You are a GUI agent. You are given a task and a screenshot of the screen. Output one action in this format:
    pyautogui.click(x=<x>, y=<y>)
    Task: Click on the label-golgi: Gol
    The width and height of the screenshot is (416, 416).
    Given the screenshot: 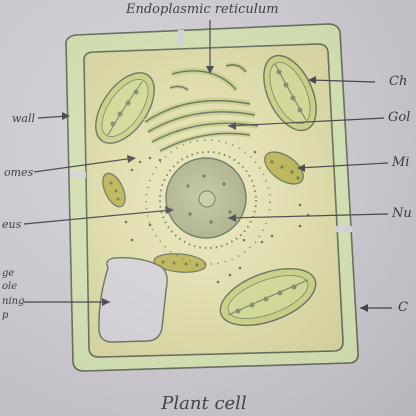 What is the action you would take?
    pyautogui.click(x=399, y=117)
    